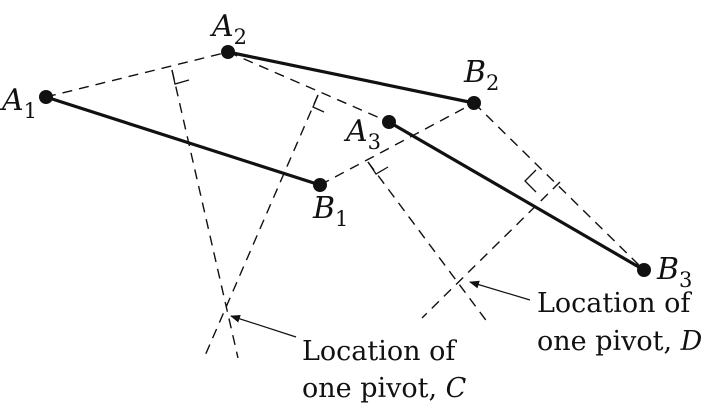 The width and height of the screenshot is (715, 411). I want to click on point-b3-dot, so click(644, 270).